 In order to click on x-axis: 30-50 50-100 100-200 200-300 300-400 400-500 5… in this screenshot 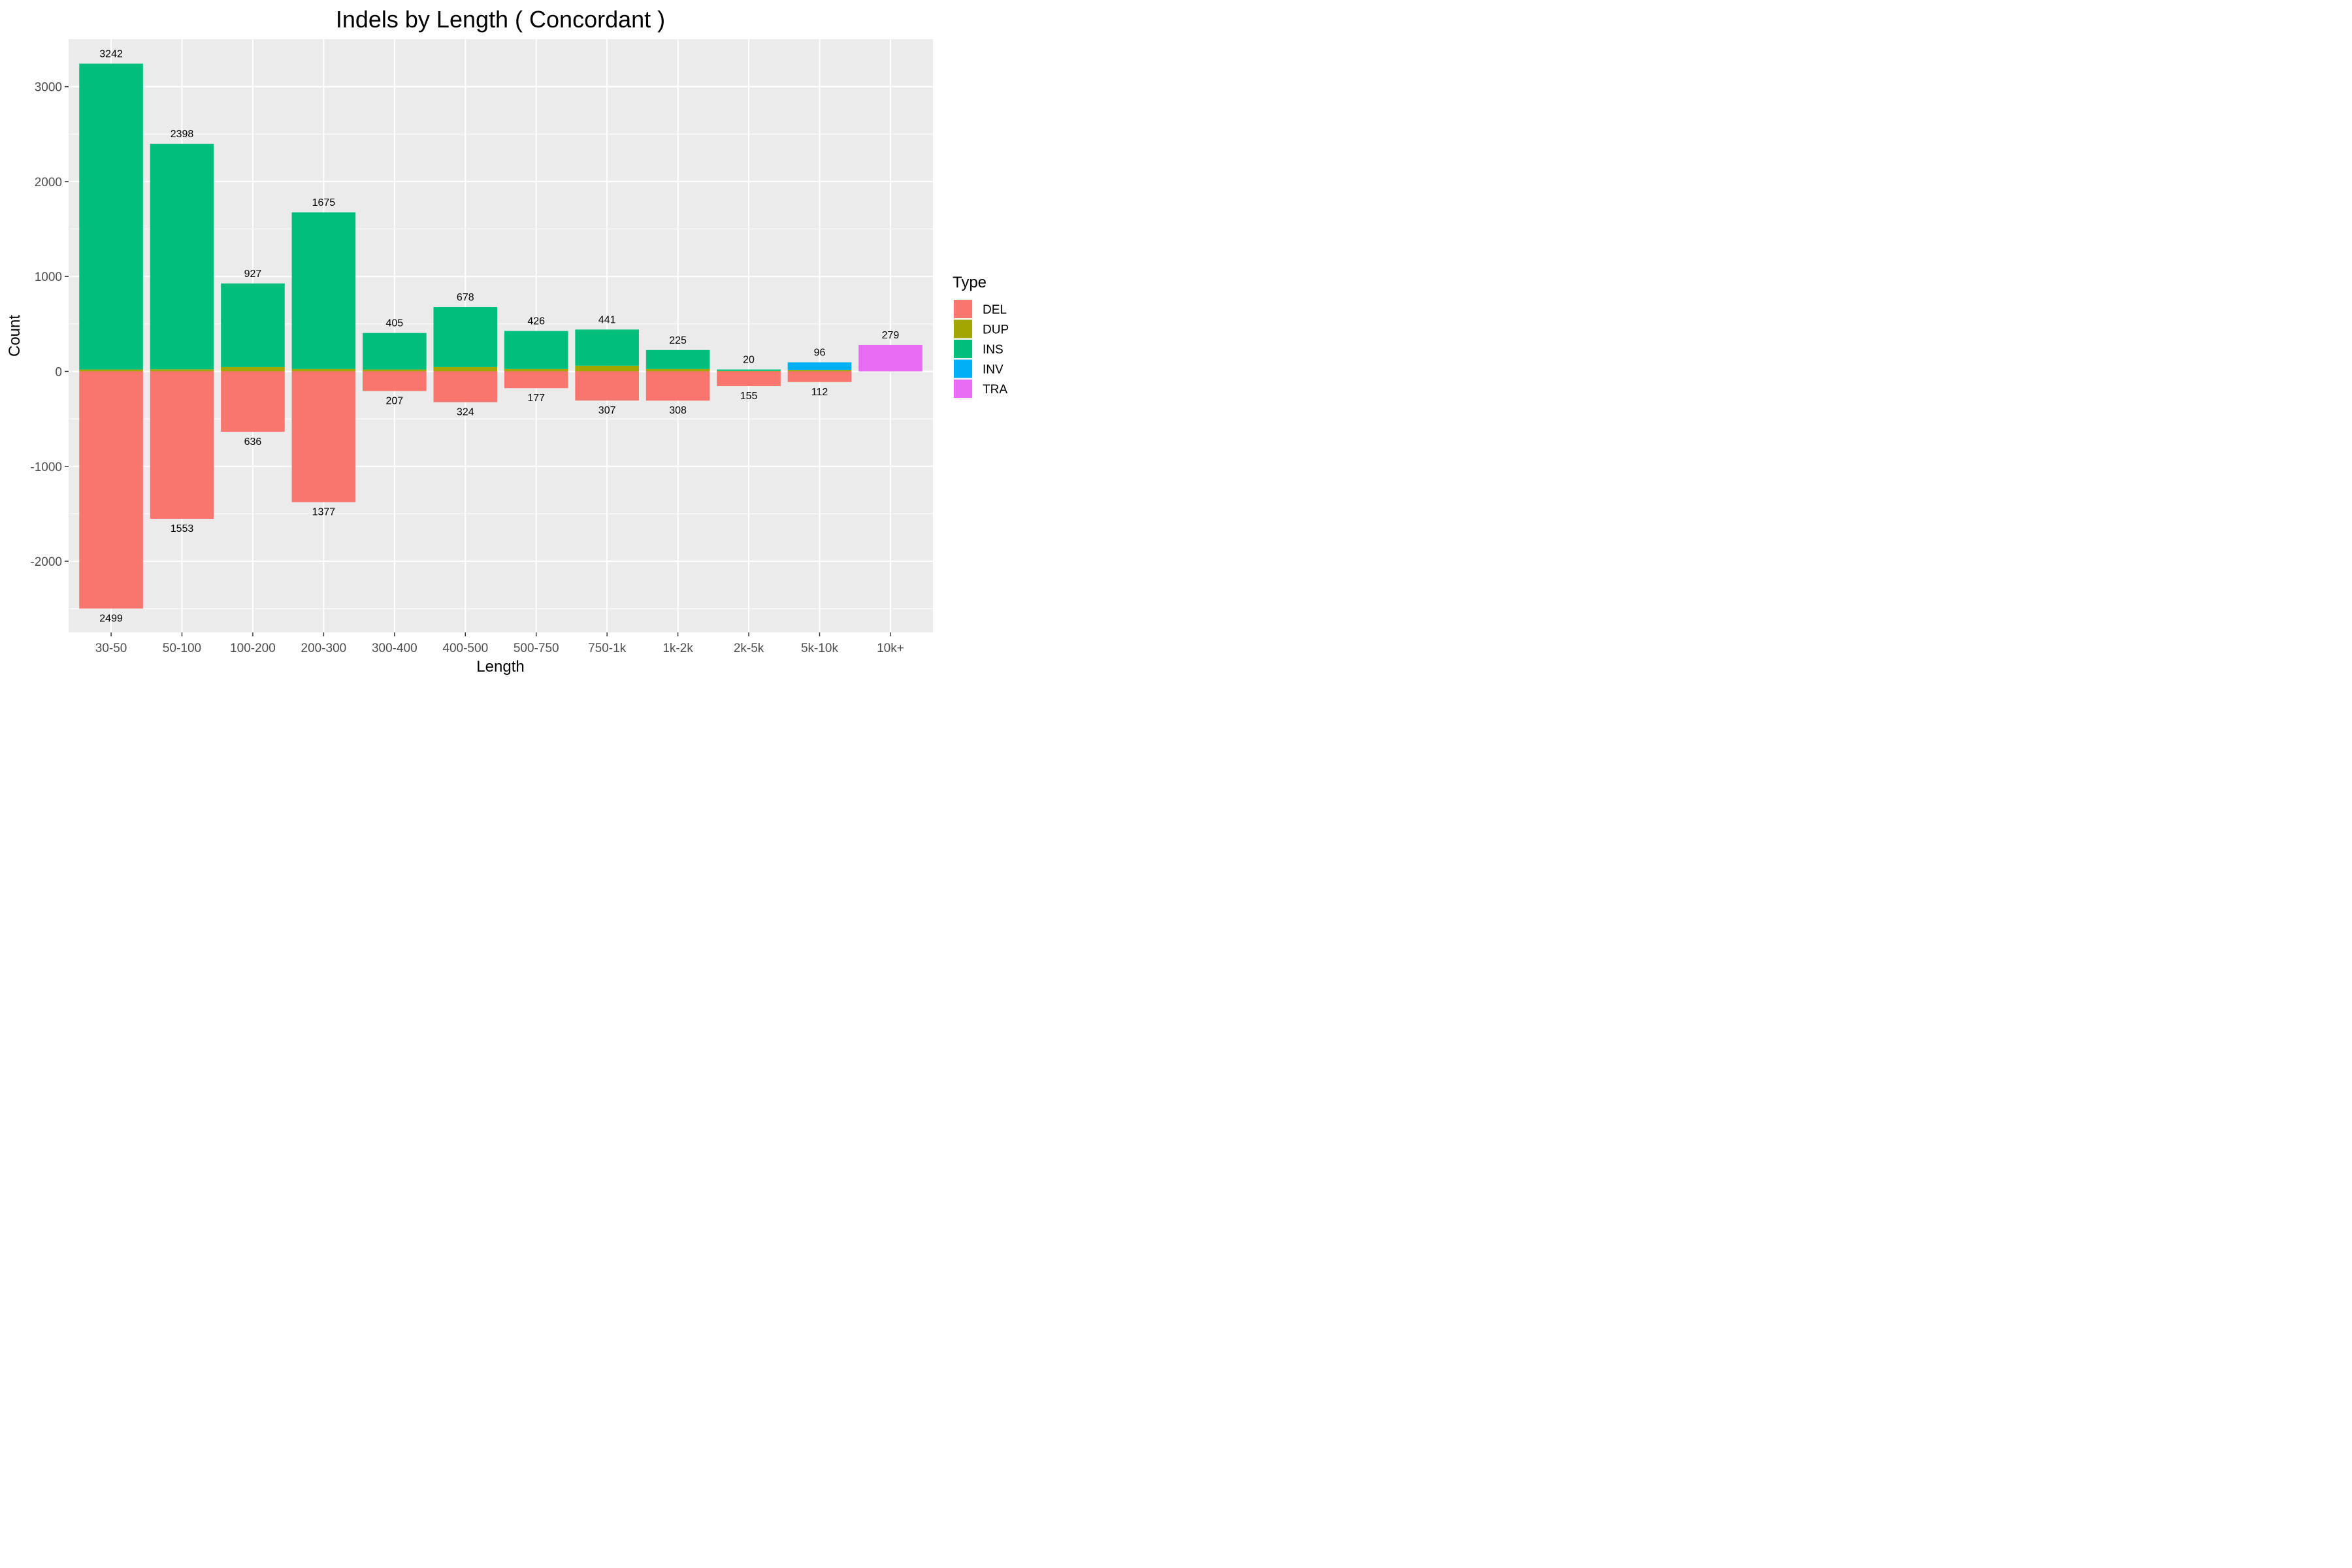, I will do `click(499, 643)`.